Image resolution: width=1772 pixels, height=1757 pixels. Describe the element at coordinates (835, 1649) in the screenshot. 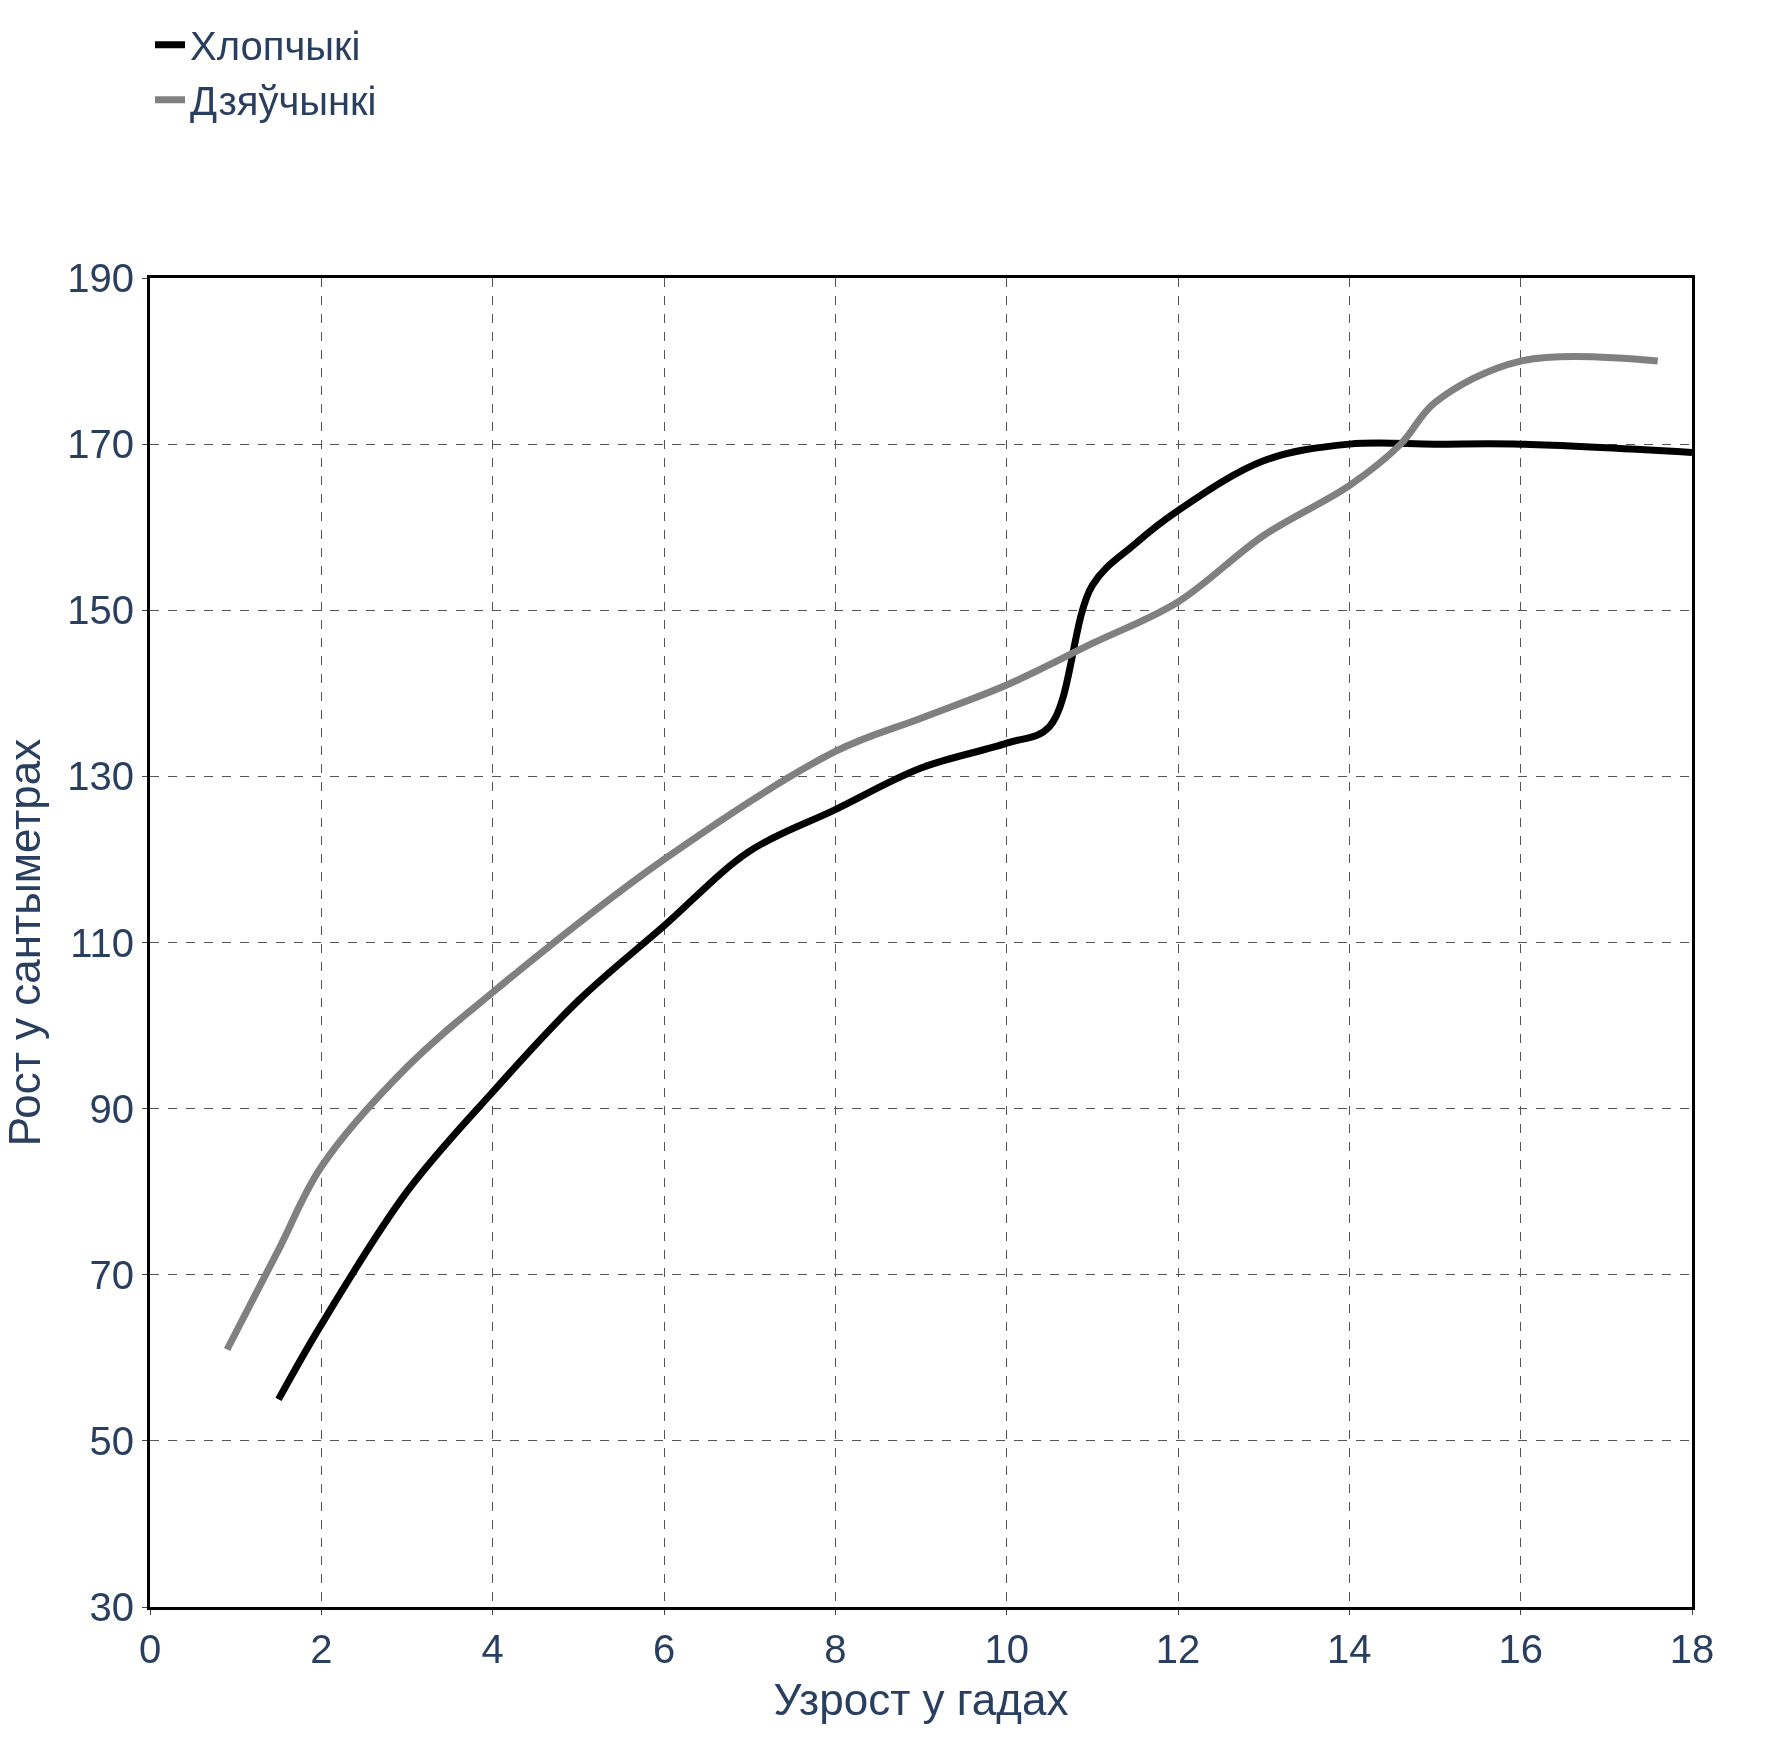

I see `x-tick-label: 8` at that location.